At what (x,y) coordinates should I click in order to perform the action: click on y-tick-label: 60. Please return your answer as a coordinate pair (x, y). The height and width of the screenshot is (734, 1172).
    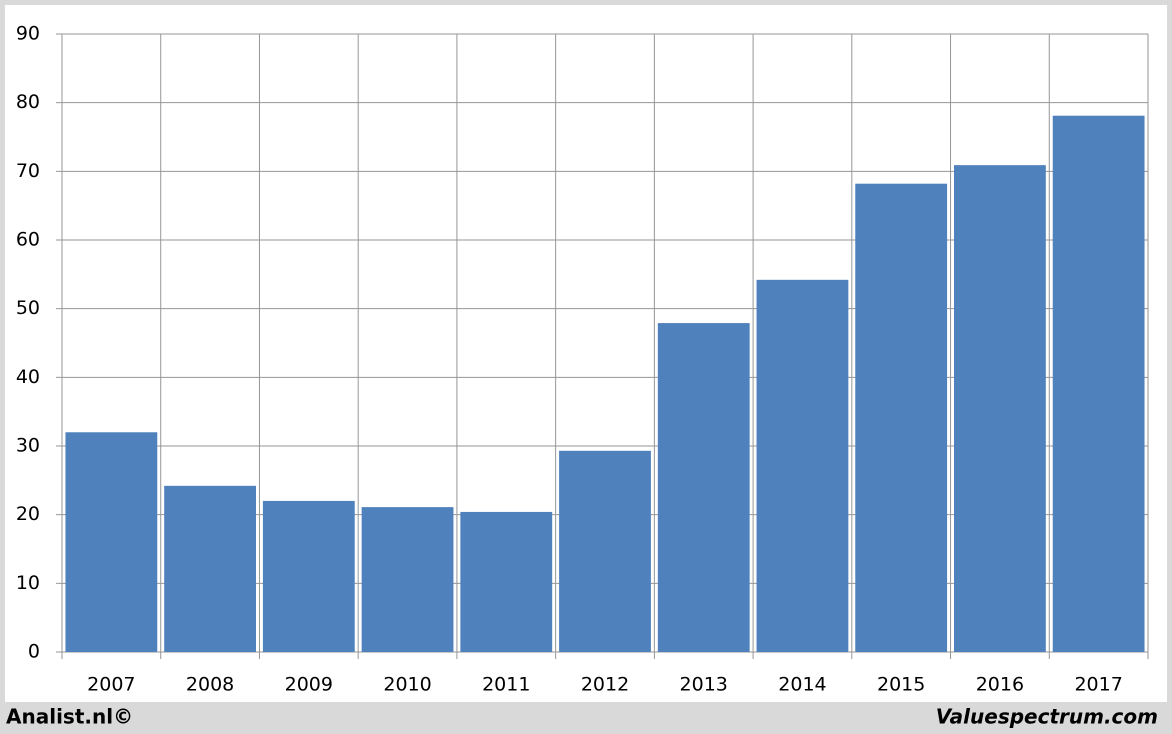
    Looking at the image, I should click on (28, 240).